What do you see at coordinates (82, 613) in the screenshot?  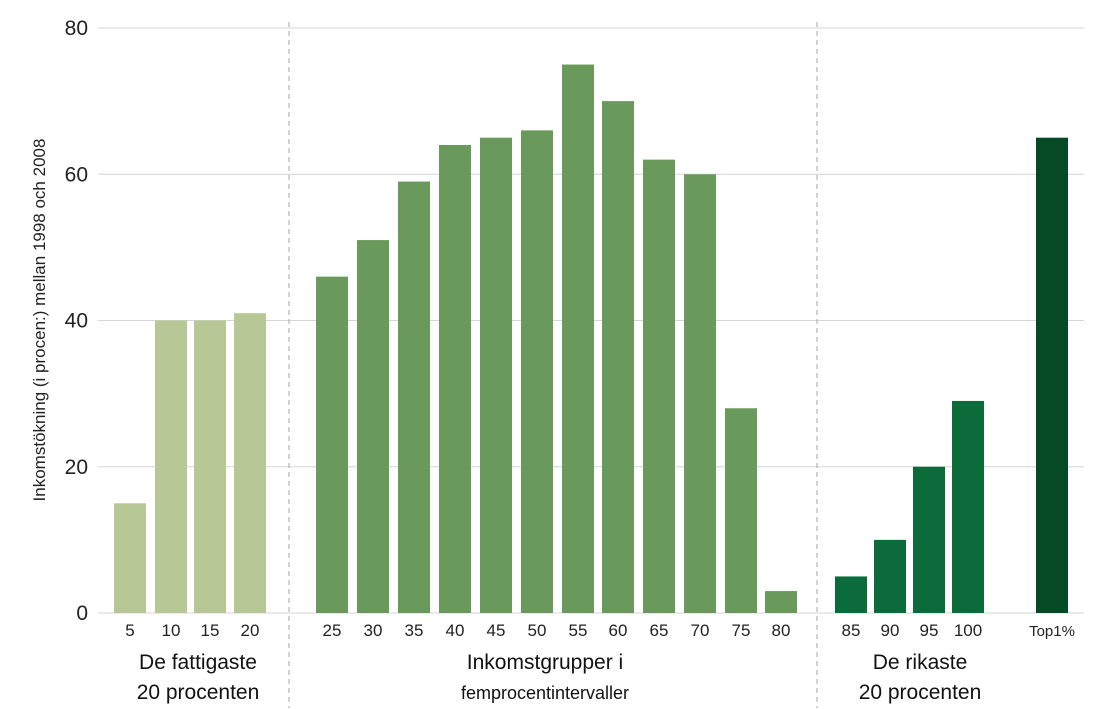 I see `y-tick-label-0: 0` at bounding box center [82, 613].